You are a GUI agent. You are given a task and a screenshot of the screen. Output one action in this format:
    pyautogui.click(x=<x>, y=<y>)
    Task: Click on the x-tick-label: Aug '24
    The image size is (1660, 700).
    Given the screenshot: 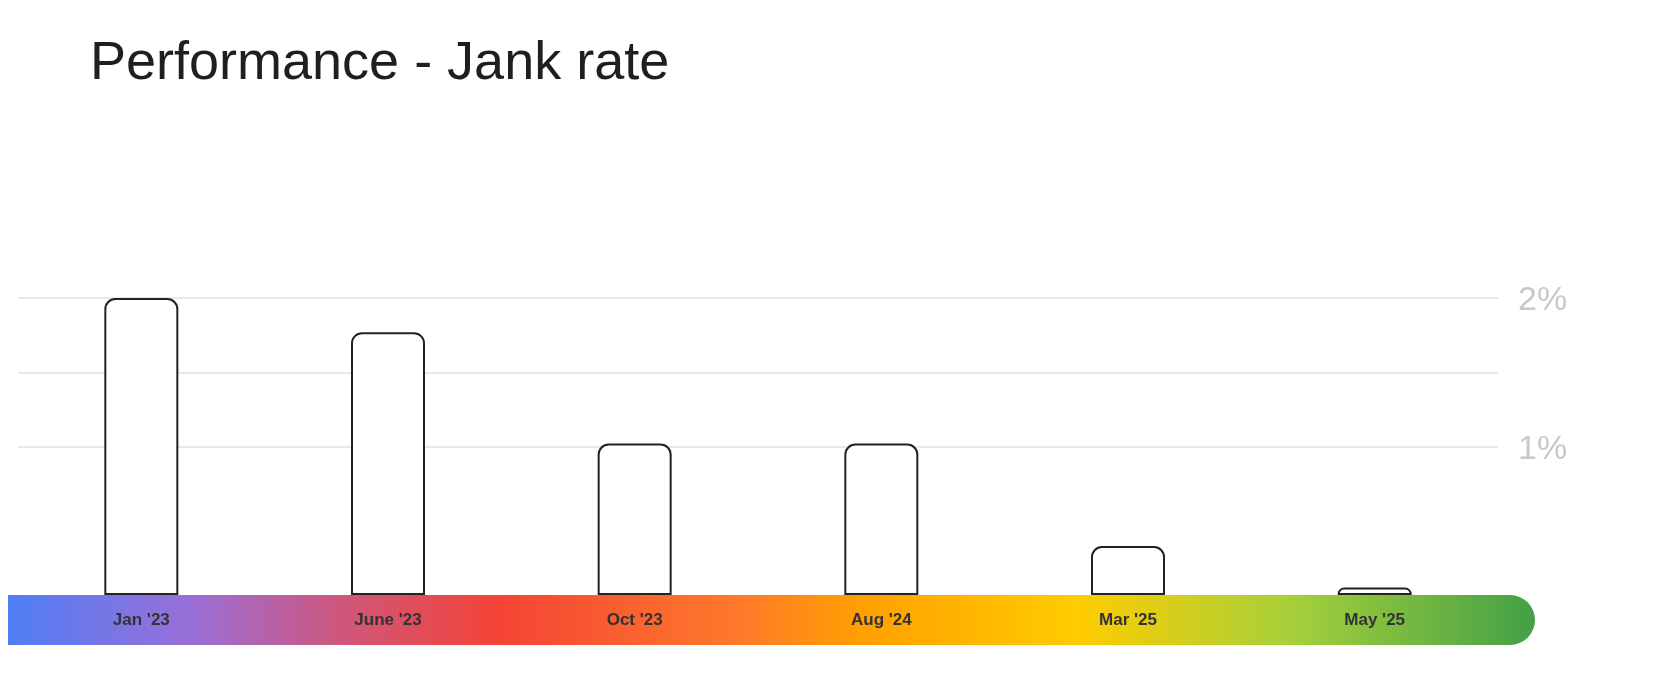 What is the action you would take?
    pyautogui.click(x=881, y=619)
    